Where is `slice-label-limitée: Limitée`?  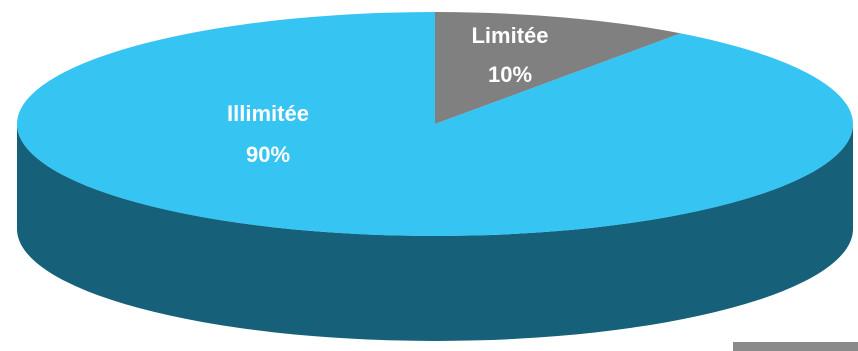 slice-label-limitée: Limitée is located at coordinates (509, 35).